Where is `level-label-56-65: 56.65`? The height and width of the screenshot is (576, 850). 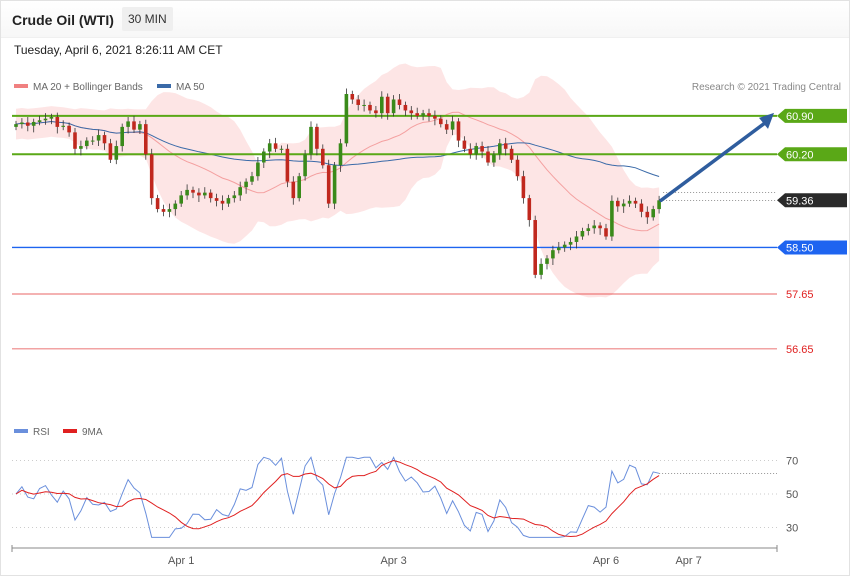
level-label-56-65: 56.65 is located at coordinates (800, 350).